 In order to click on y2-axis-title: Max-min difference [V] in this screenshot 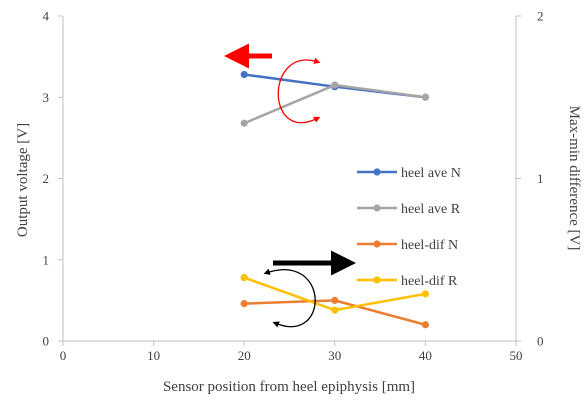, I will do `click(574, 178)`.